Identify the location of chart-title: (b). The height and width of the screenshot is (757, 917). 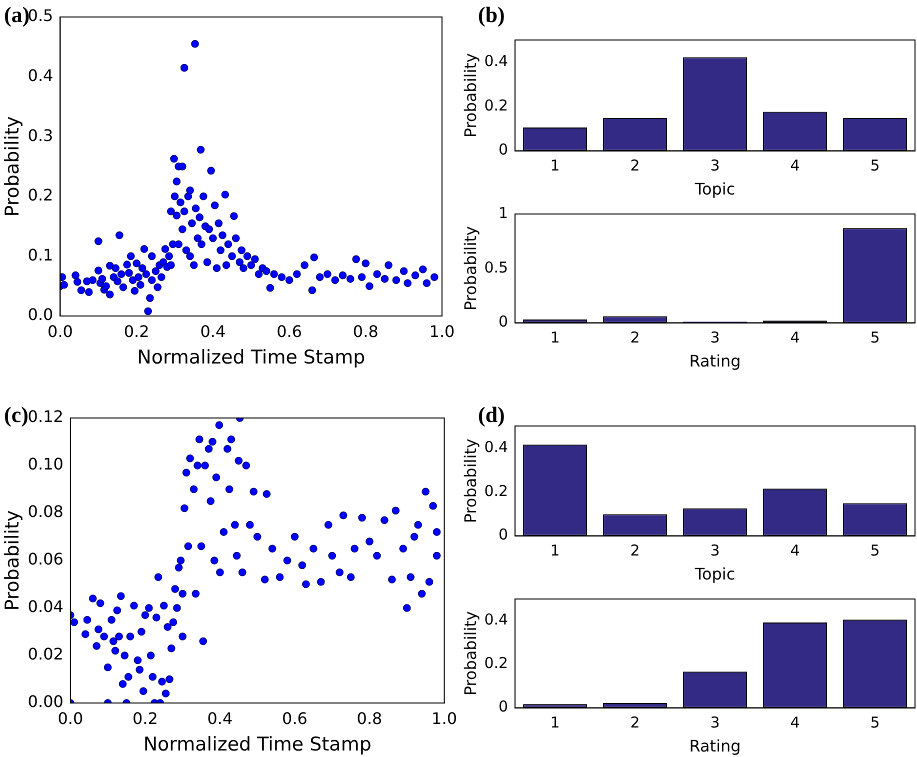
(491, 15).